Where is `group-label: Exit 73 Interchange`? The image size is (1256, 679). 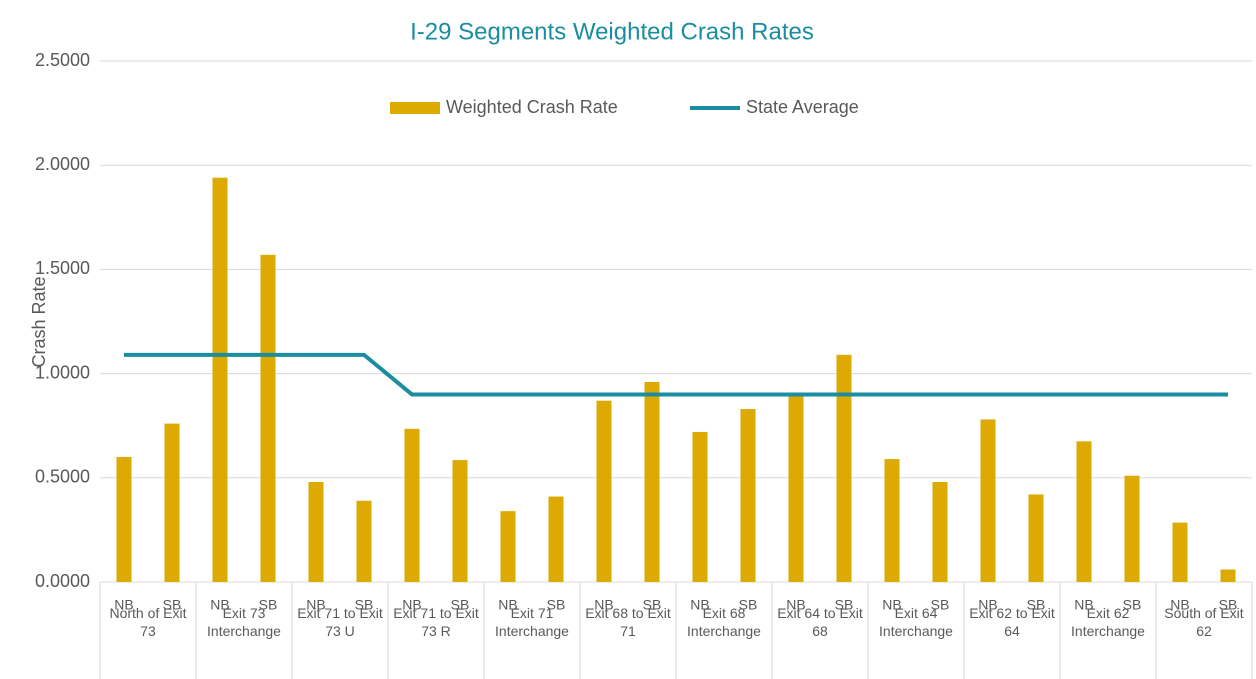 group-label: Exit 73 Interchange is located at coordinates (244, 622).